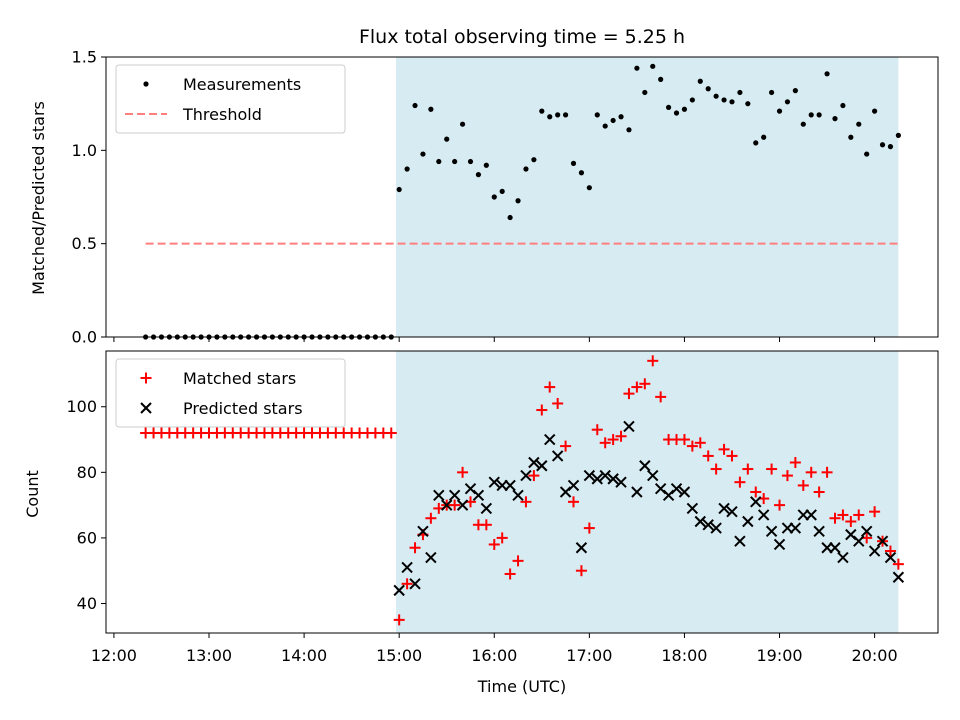  What do you see at coordinates (146, 84) in the screenshot?
I see `legend-measurements-swatch` at bounding box center [146, 84].